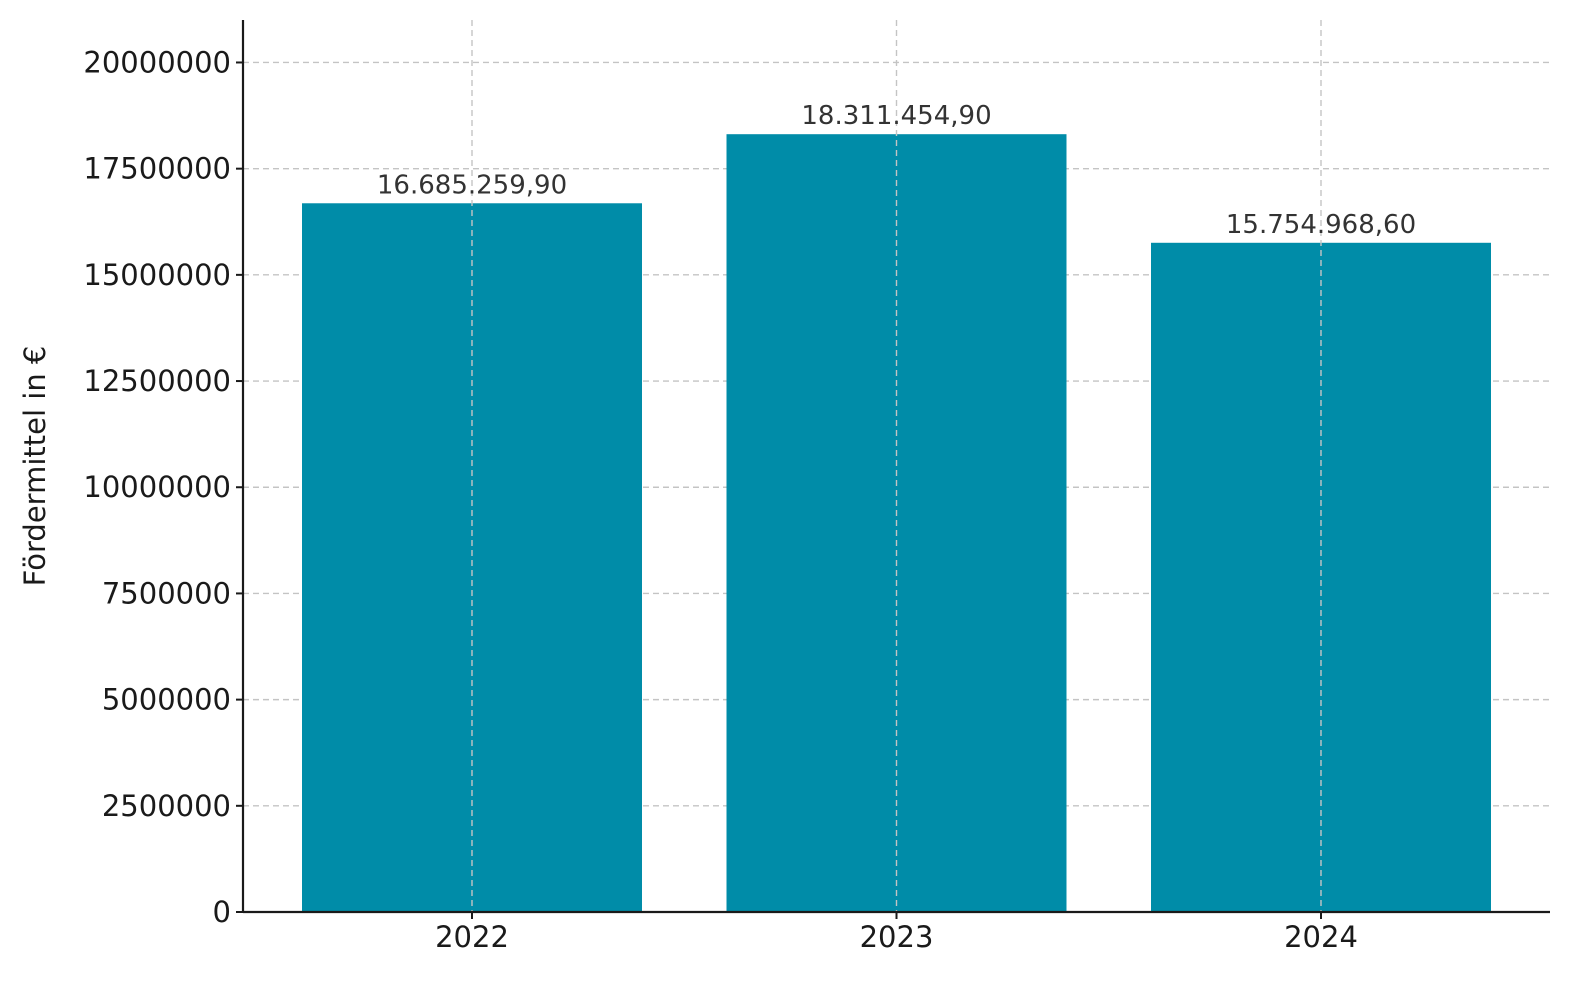 This screenshot has width=1580, height=984. What do you see at coordinates (157, 169) in the screenshot?
I see `y-tick-label: 17500000` at bounding box center [157, 169].